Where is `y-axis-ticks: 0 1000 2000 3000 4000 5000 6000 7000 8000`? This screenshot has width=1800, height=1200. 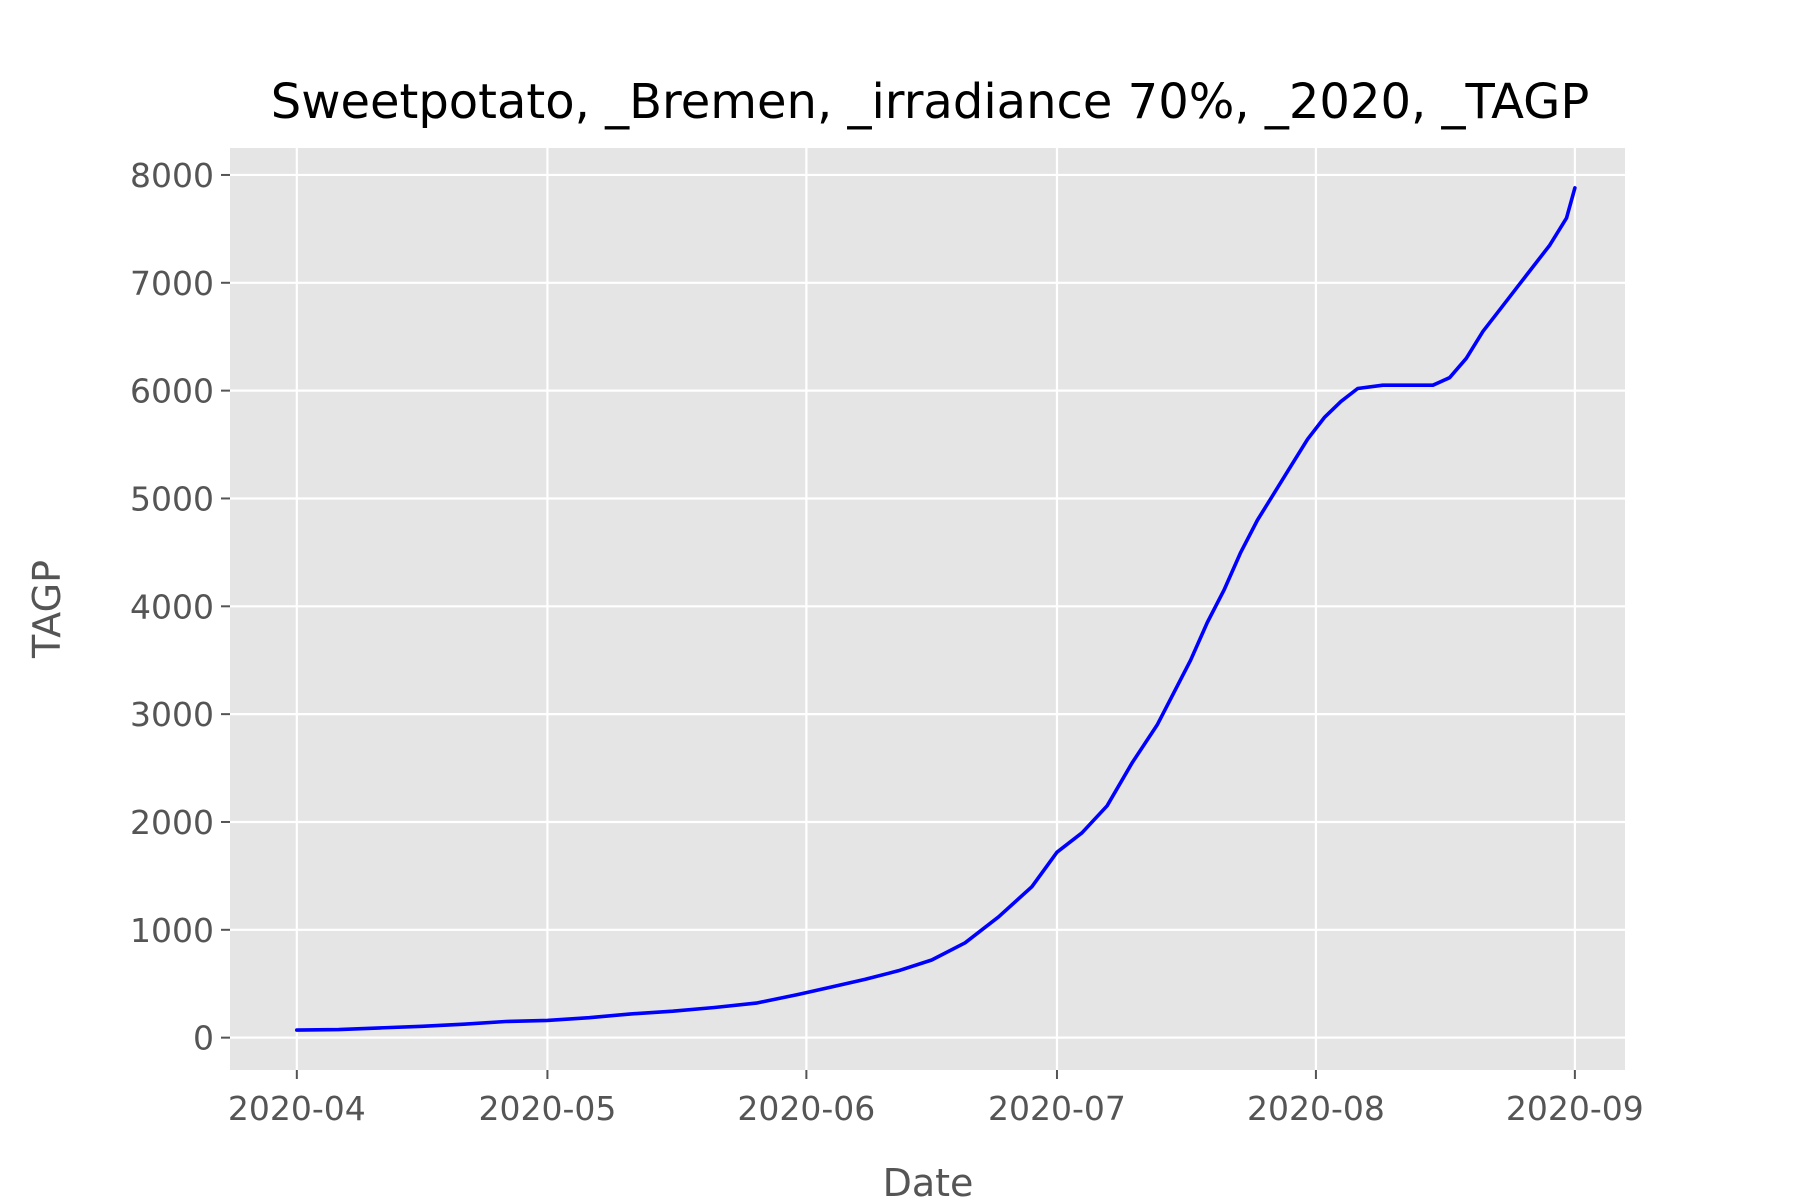 y-axis-ticks: 0 1000 2000 3000 4000 5000 6000 7000 8000 is located at coordinates (180, 607).